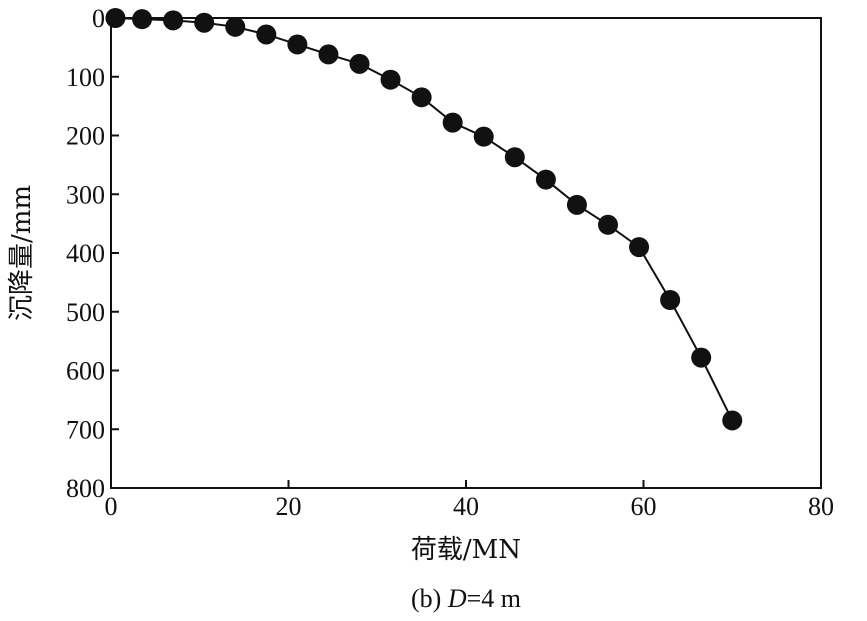 This screenshot has height=621, width=867. I want to click on x-tick-label: 0, so click(111, 506).